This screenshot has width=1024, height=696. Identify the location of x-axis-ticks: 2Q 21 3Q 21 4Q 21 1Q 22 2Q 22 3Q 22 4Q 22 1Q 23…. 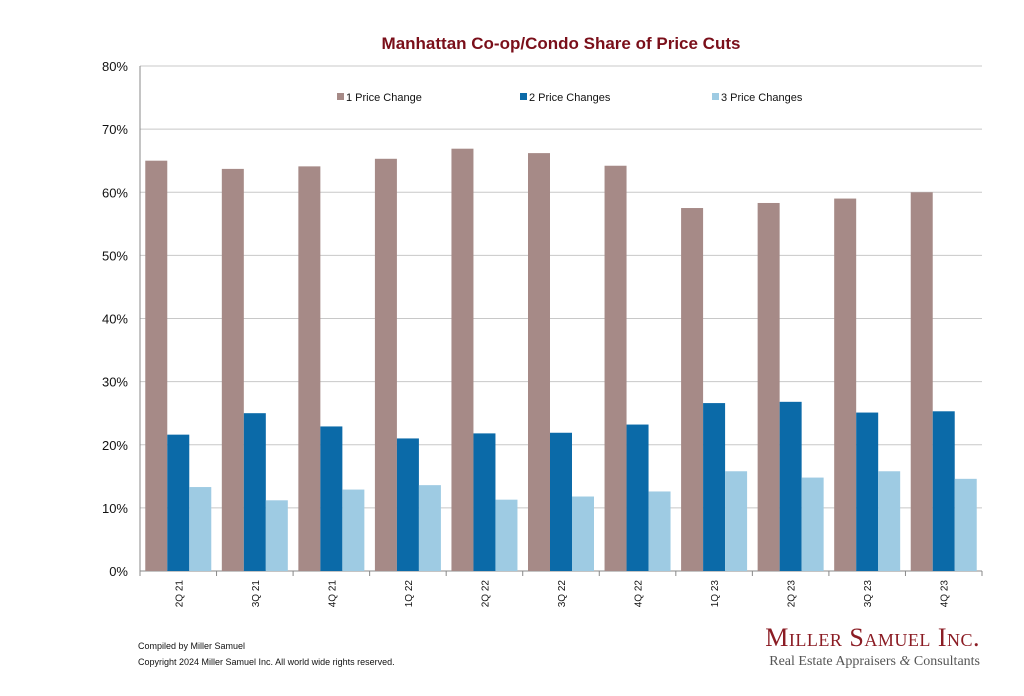
(561, 589).